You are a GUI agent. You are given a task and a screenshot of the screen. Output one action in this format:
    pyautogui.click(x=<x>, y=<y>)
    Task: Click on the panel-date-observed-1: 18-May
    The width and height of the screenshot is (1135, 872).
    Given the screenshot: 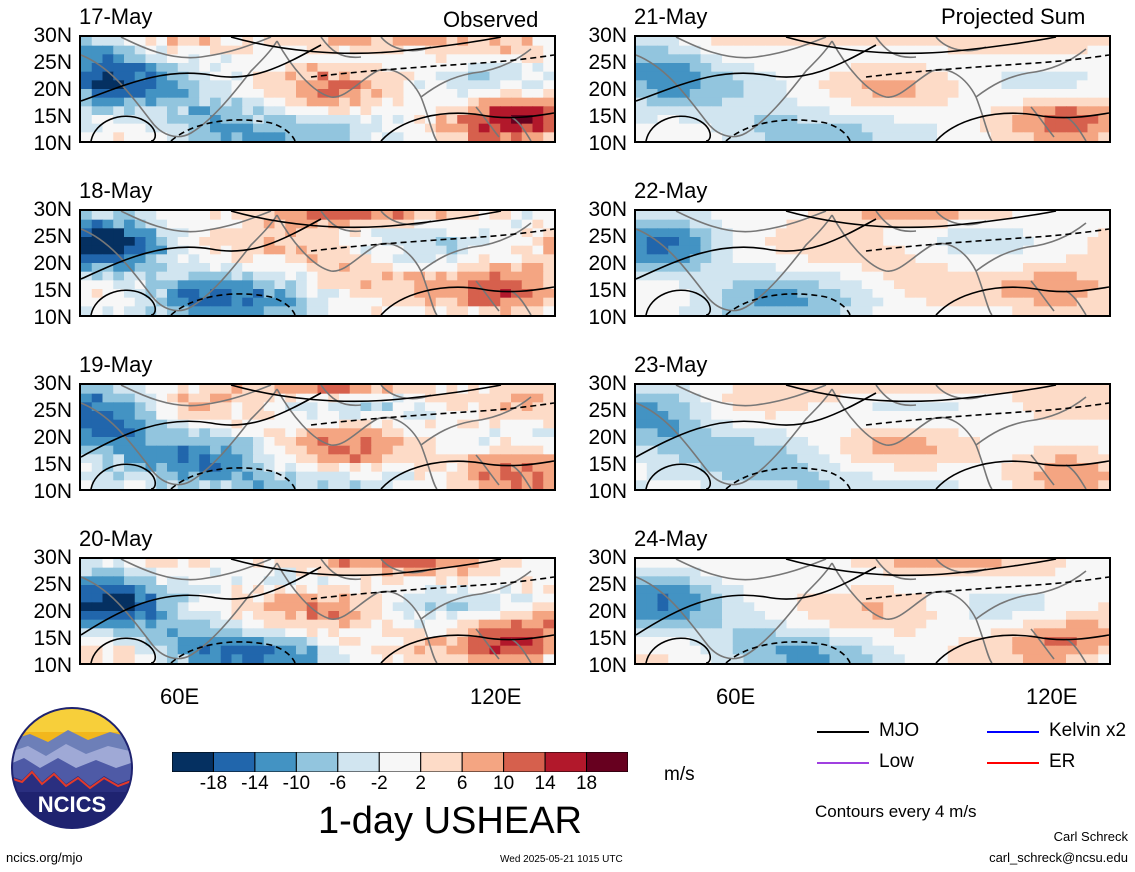 What is the action you would take?
    pyautogui.click(x=116, y=190)
    